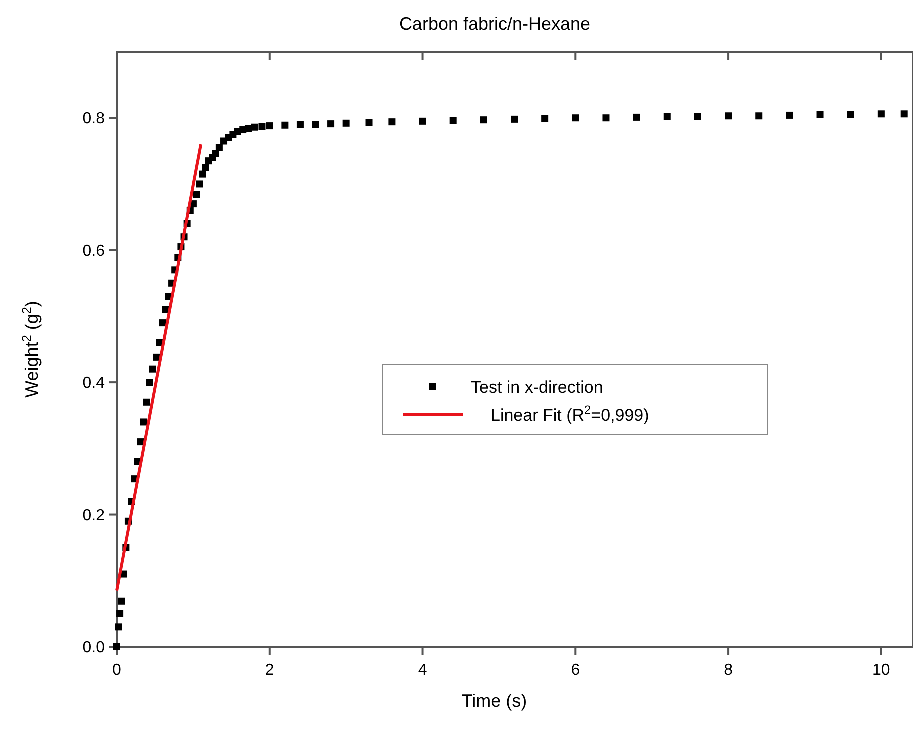 The width and height of the screenshot is (913, 737). Describe the element at coordinates (575, 670) in the screenshot. I see `x-tick-label: 6` at that location.